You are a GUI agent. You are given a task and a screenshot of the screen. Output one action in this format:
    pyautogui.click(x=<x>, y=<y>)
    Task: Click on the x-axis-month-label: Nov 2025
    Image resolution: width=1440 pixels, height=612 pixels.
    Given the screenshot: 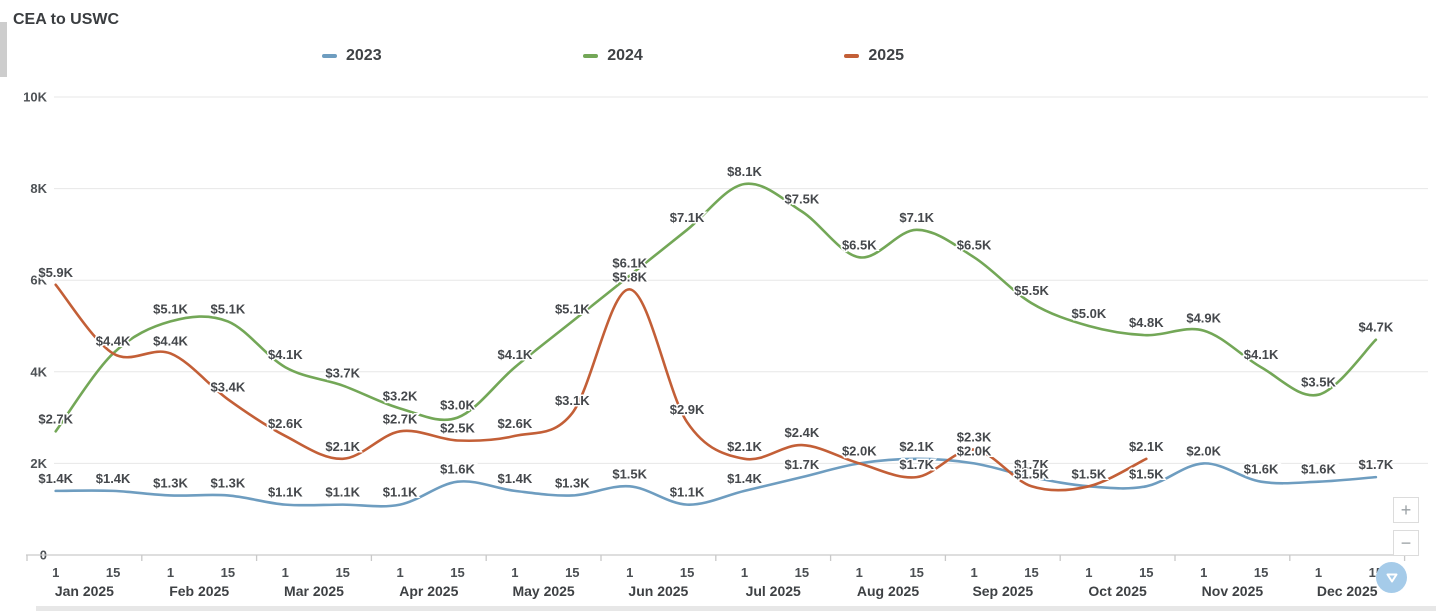 What is the action you would take?
    pyautogui.click(x=1233, y=591)
    